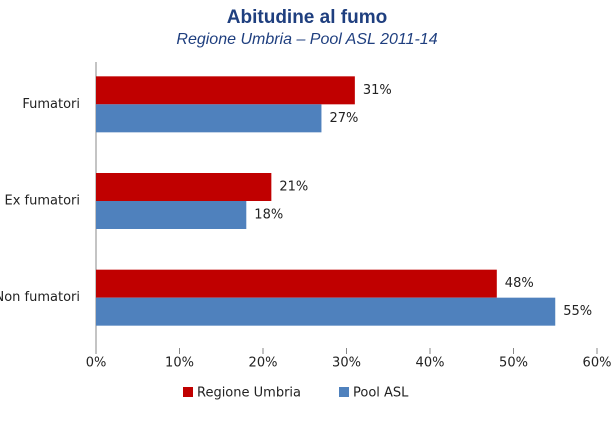 This screenshot has width=615, height=427. What do you see at coordinates (249, 393) in the screenshot?
I see `legend-label: Regione Umbria` at bounding box center [249, 393].